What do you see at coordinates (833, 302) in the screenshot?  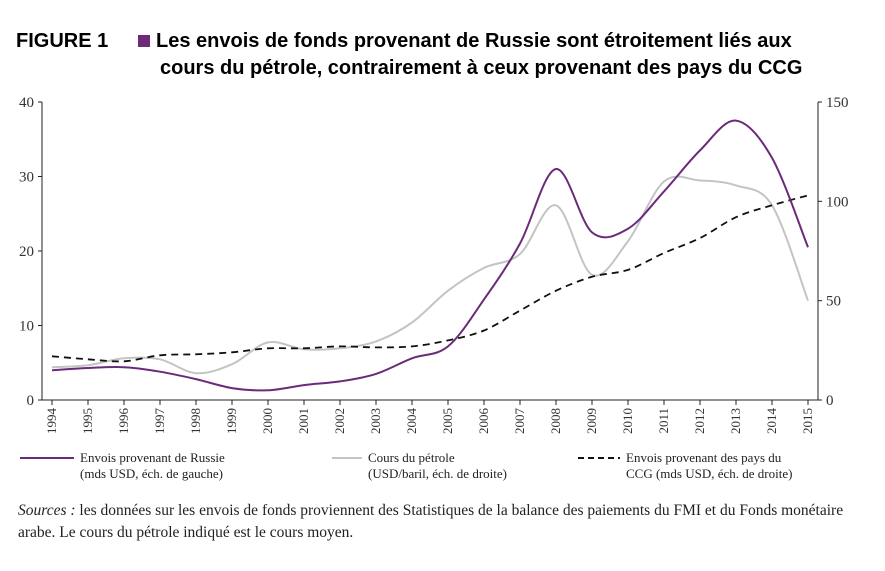 I see `right-tick-label: 50` at bounding box center [833, 302].